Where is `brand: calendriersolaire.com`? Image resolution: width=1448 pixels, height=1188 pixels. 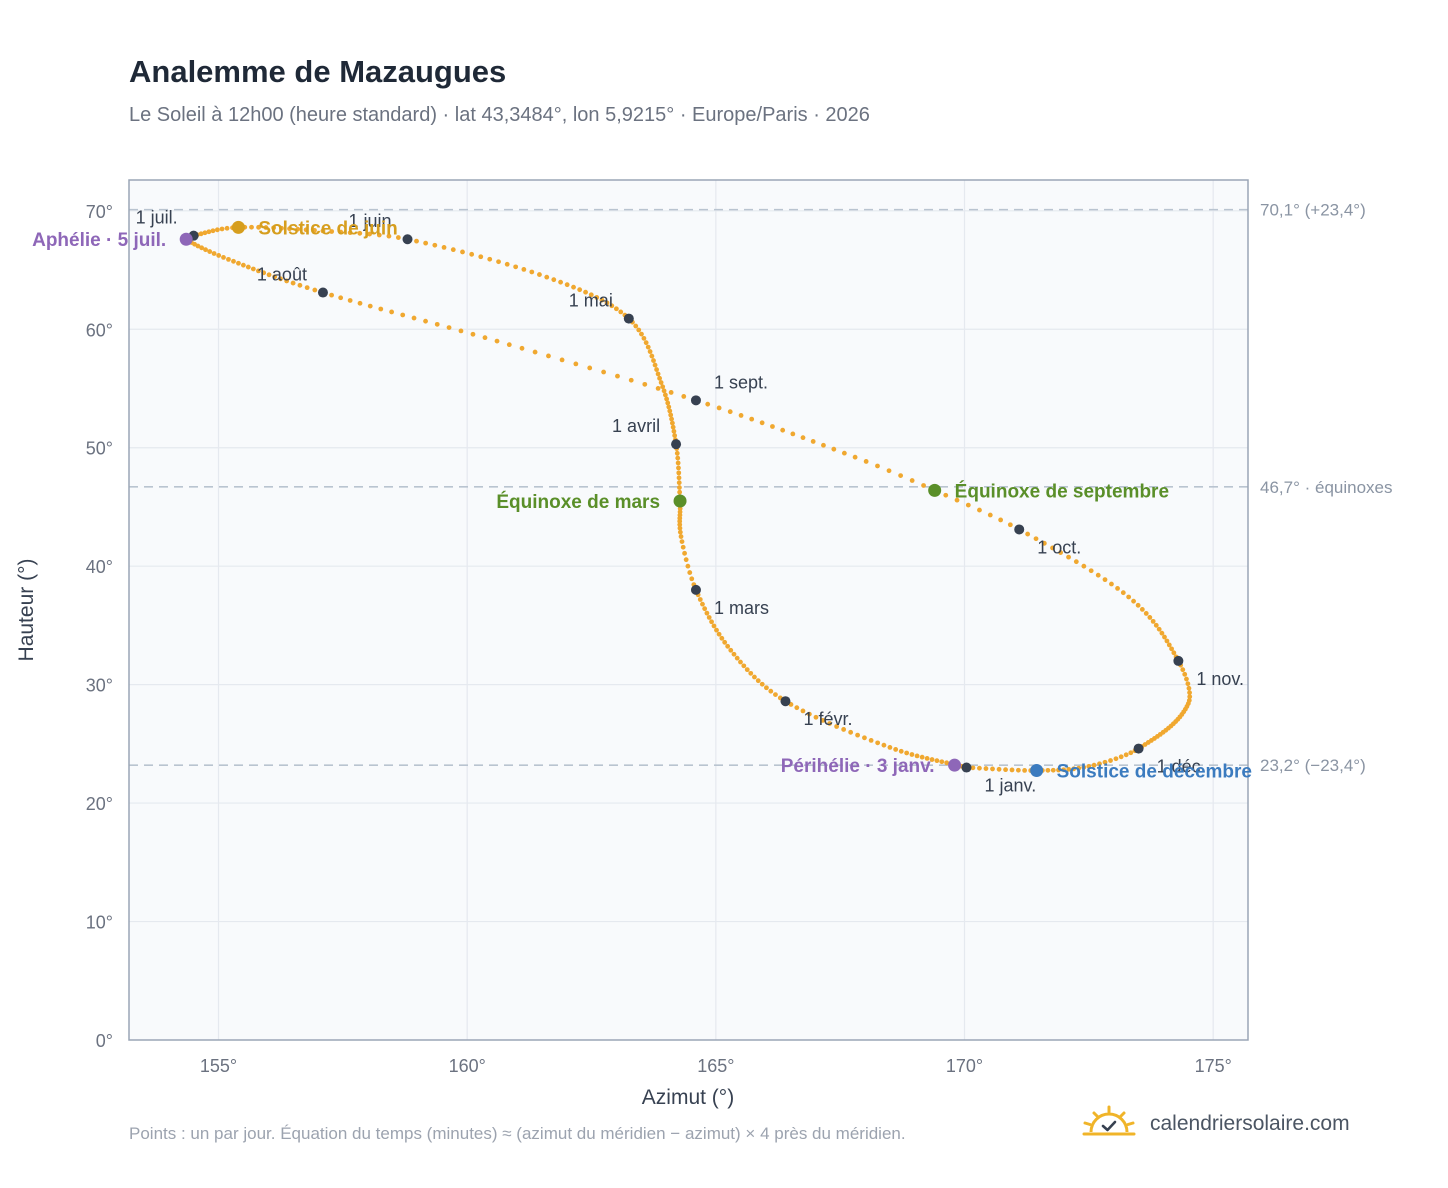 brand: calendriersolaire.com is located at coordinates (1216, 1124).